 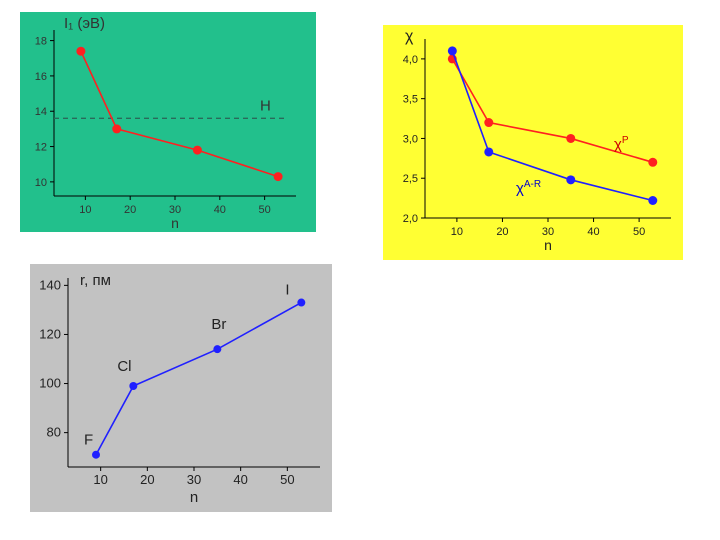 What do you see at coordinates (54, 432) in the screenshot?
I see `y-tick-label: 80` at bounding box center [54, 432].